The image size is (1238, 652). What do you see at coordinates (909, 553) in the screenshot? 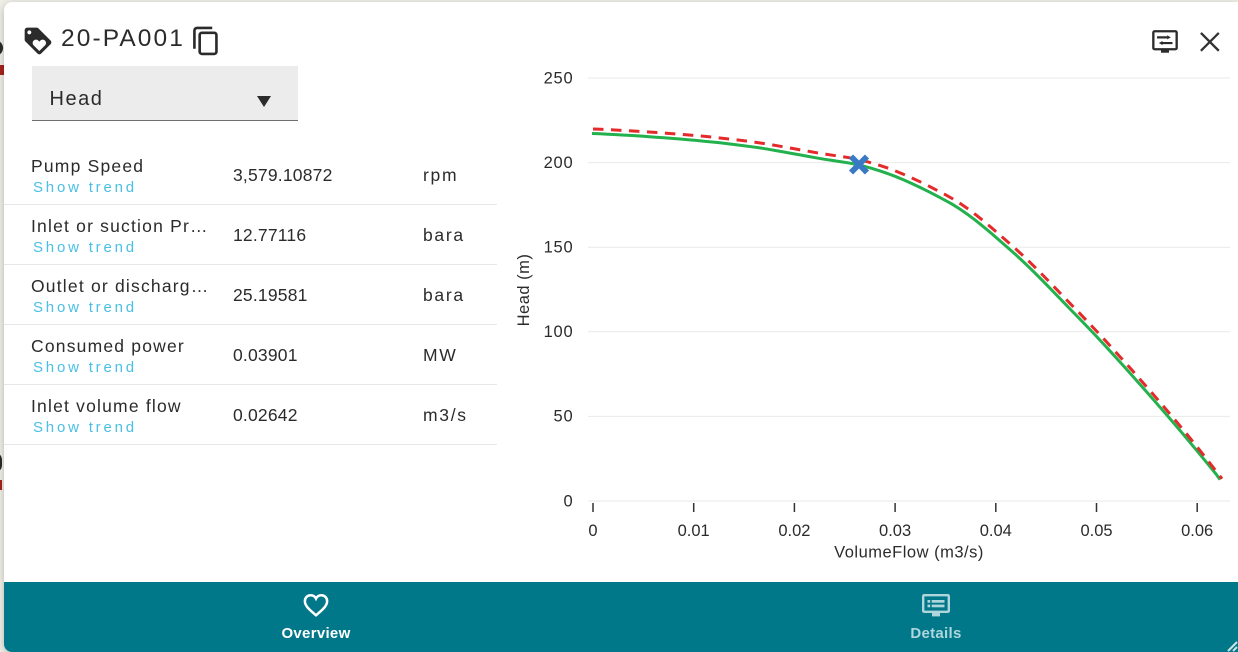
I see `svg-text: VolumeFlow (m3/s)` at bounding box center [909, 553].